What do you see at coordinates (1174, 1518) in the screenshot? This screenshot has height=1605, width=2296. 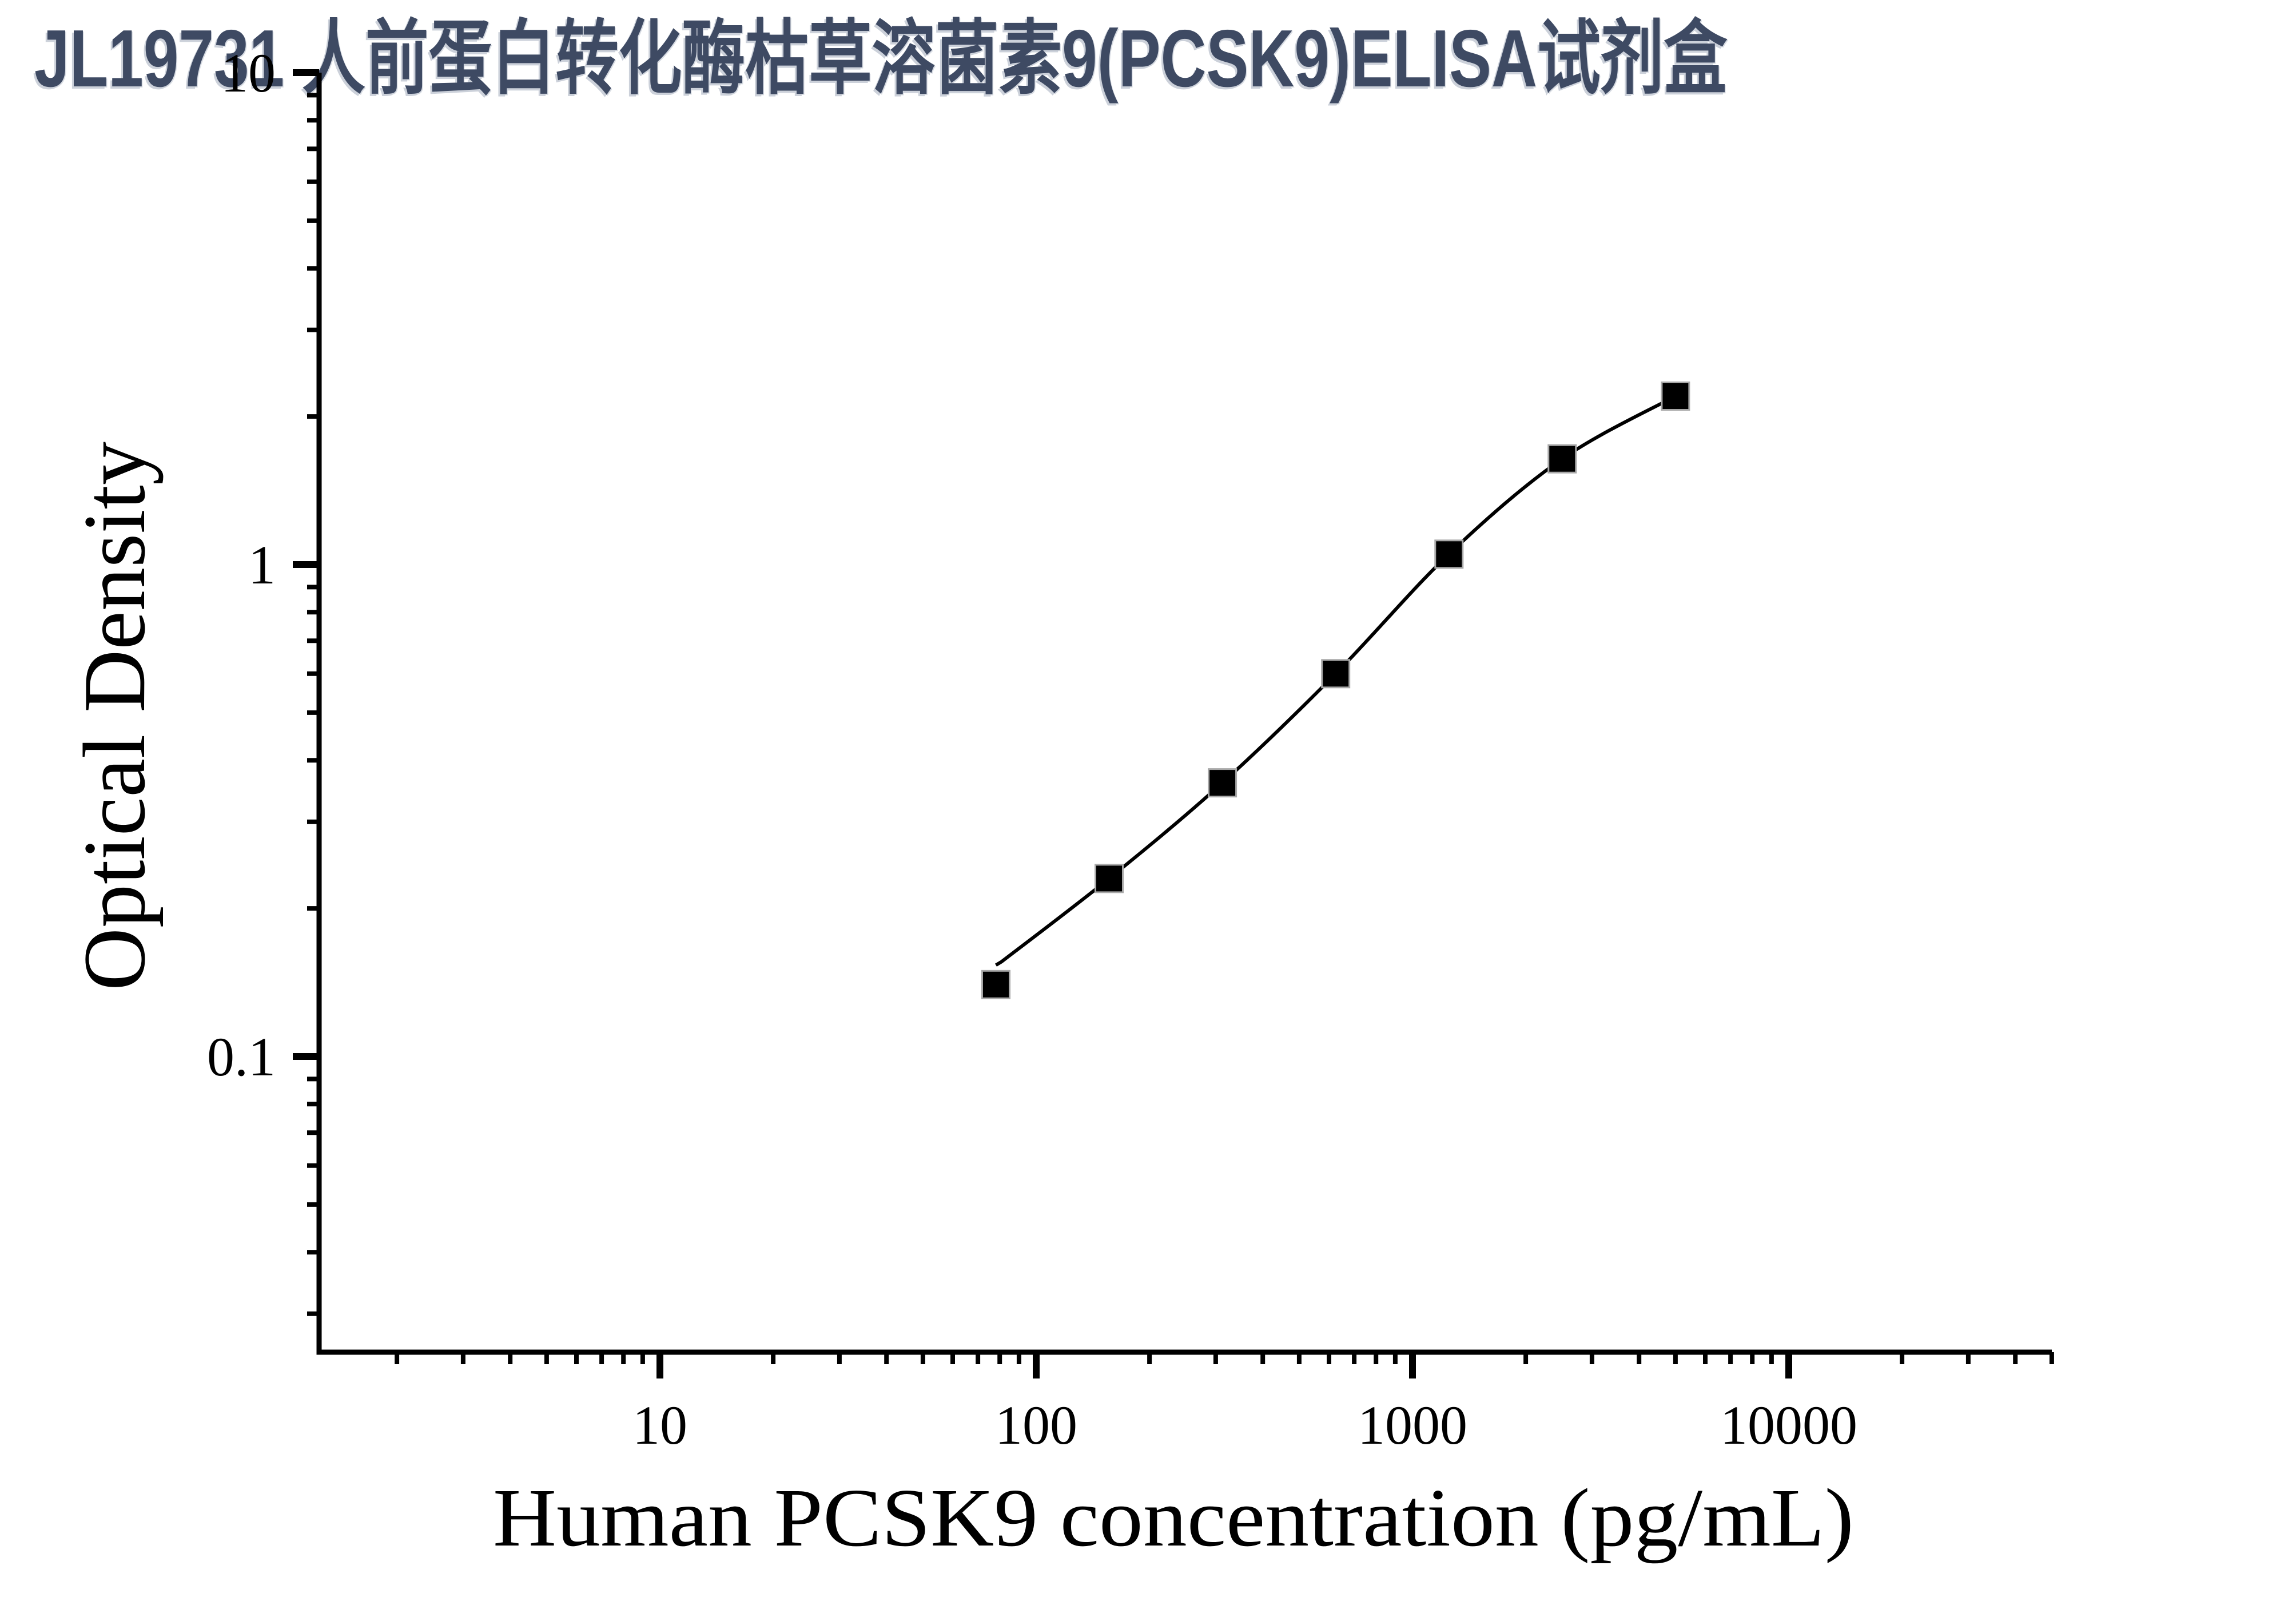 I see `x-axis-title: Human PCSK9 concentration (pg/mL)` at bounding box center [1174, 1518].